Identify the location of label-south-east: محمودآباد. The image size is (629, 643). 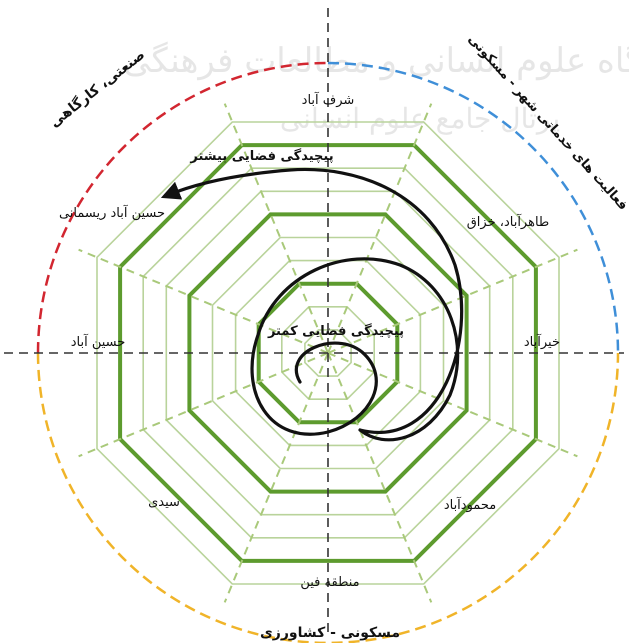
(470, 504).